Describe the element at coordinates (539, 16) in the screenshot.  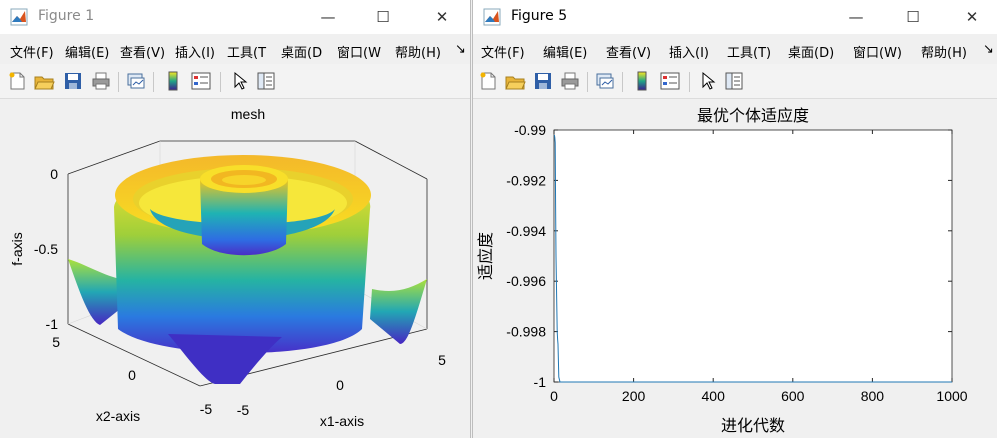
I see `window-title: Figure 5` at that location.